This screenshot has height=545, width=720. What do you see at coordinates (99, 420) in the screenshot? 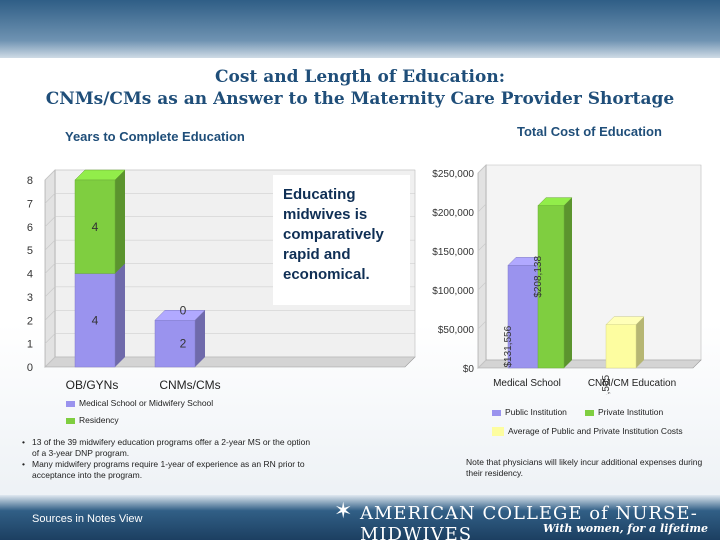
I see `legend-label: Residency` at bounding box center [99, 420].